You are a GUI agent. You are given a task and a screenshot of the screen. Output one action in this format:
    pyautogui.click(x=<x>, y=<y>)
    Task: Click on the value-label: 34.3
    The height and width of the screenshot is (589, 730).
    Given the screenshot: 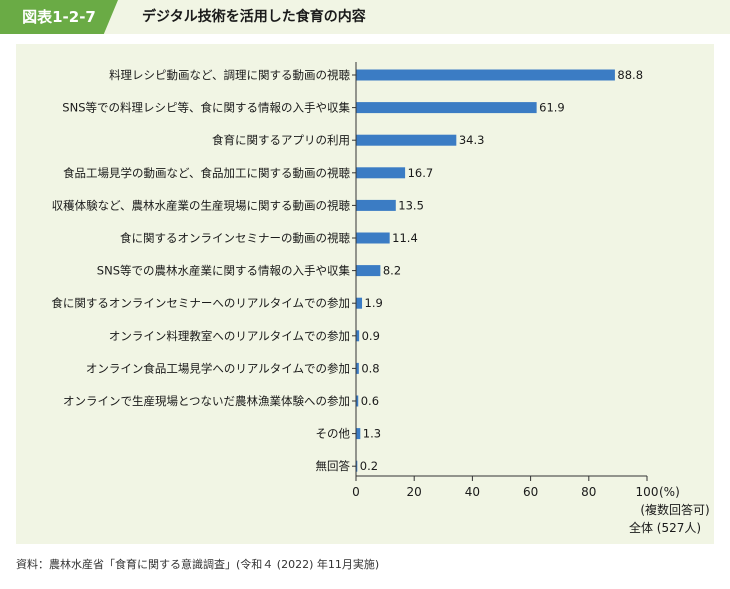 What is the action you would take?
    pyautogui.click(x=472, y=140)
    